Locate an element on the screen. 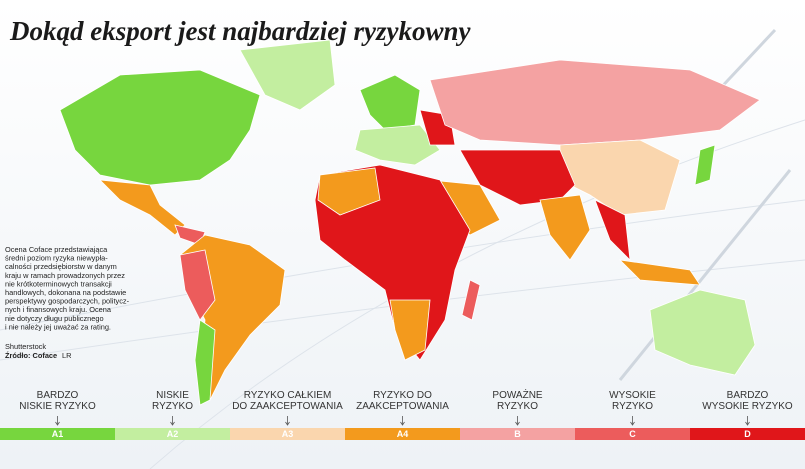  north-africa is located at coordinates (349, 191).